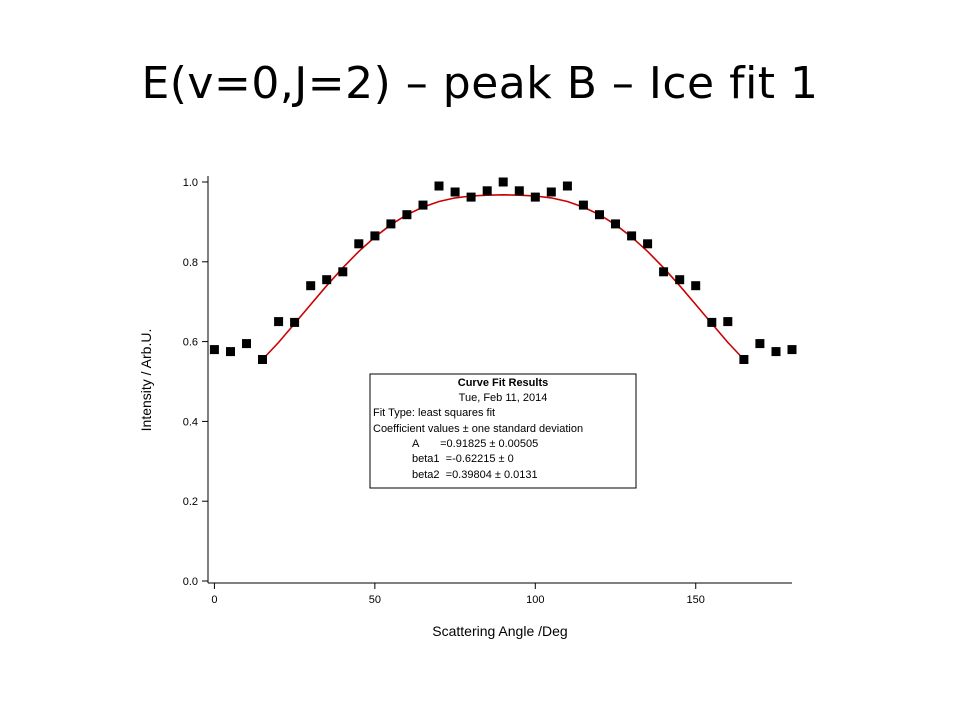 Image resolution: width=960 pixels, height=720 pixels. I want to click on y-tick-label: 0.4, so click(190, 422).